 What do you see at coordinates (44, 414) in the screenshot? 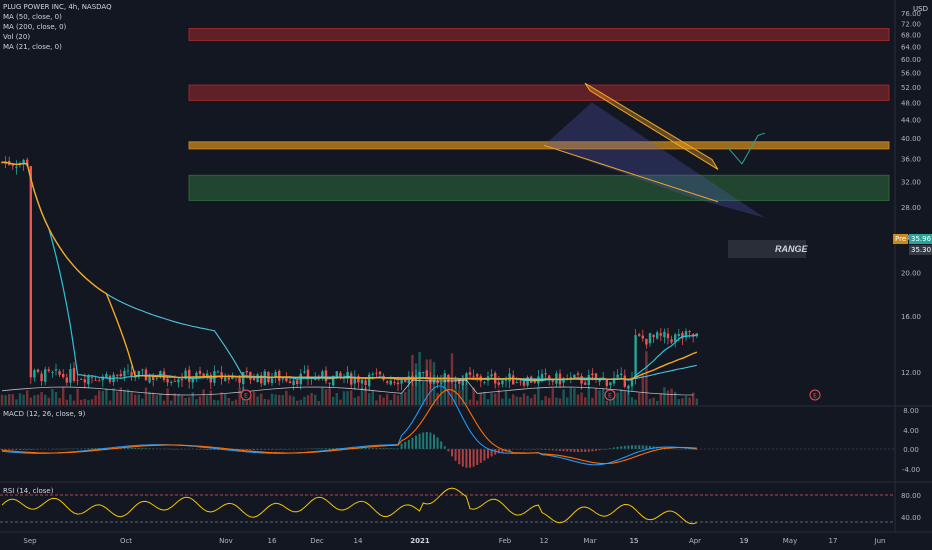
I see `legend-macd: MACD (12, 26, close, 9)` at bounding box center [44, 414].